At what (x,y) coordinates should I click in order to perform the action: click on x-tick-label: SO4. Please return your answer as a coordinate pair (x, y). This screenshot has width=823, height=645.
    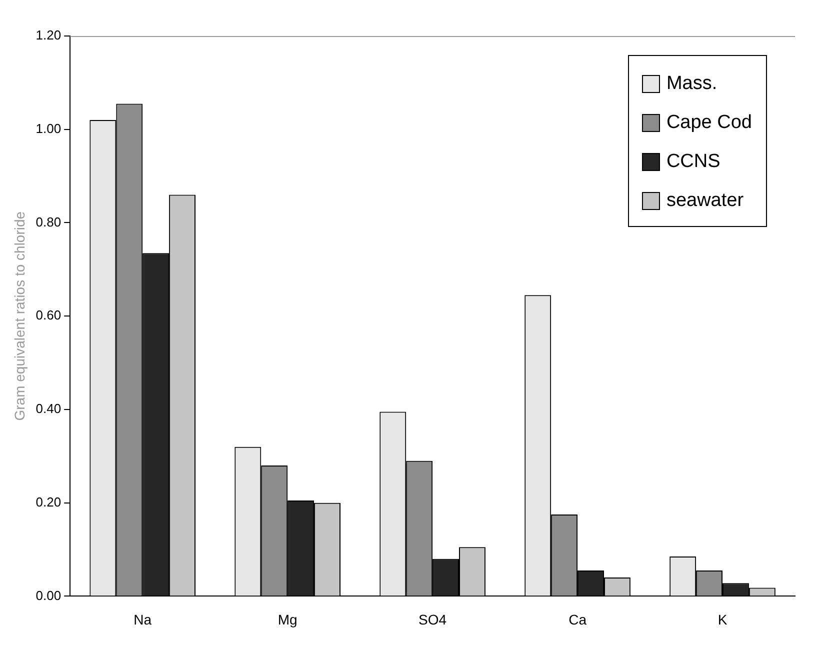
    Looking at the image, I should click on (432, 619).